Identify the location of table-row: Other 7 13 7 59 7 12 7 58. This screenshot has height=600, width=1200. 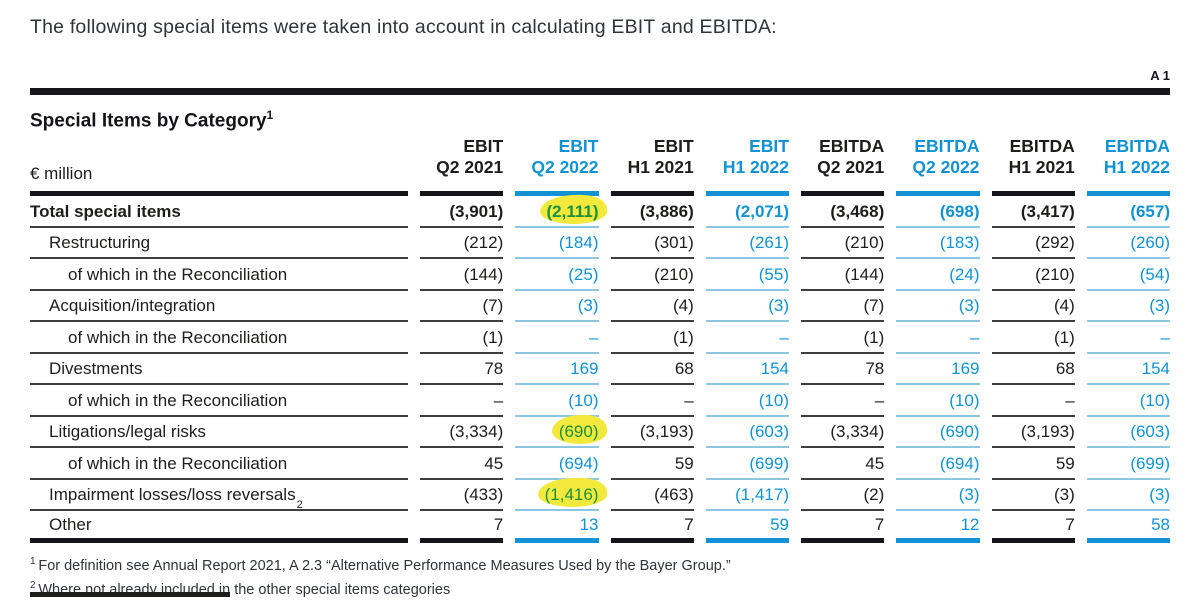
(600, 527).